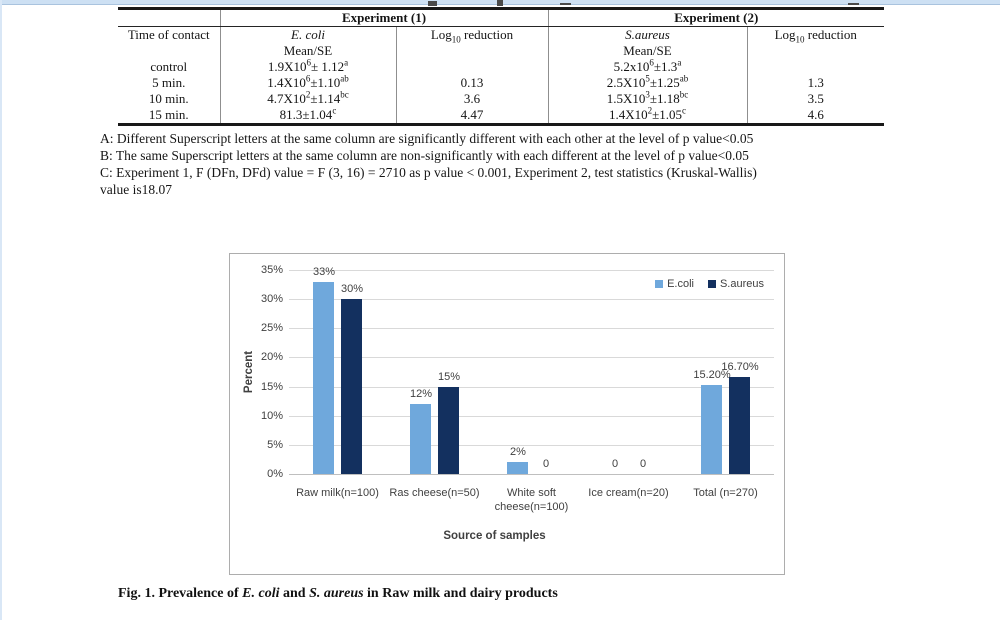  I want to click on cell-saureus: 1.5X103±1.18bc, so click(647, 99).